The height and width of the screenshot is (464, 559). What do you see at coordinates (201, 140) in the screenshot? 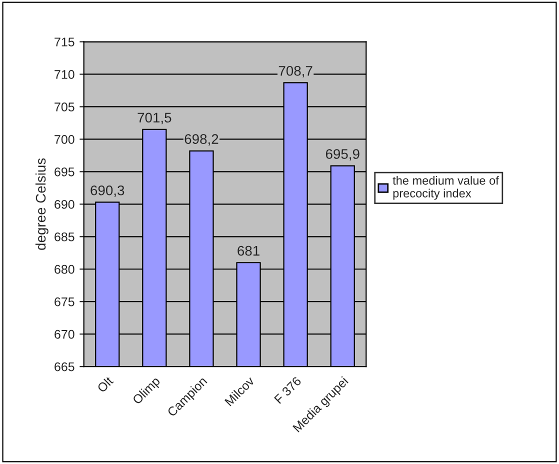
I see `data-label: 698,2` at bounding box center [201, 140].